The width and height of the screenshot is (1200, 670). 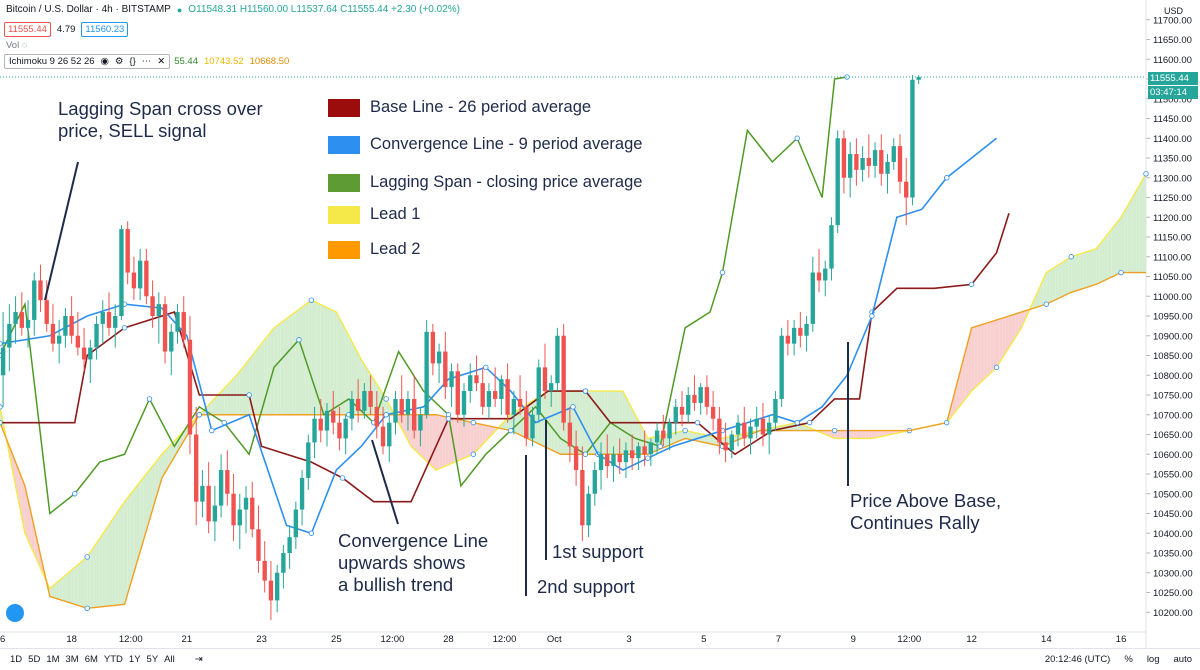 I want to click on base-line-point, so click(x=809, y=422).